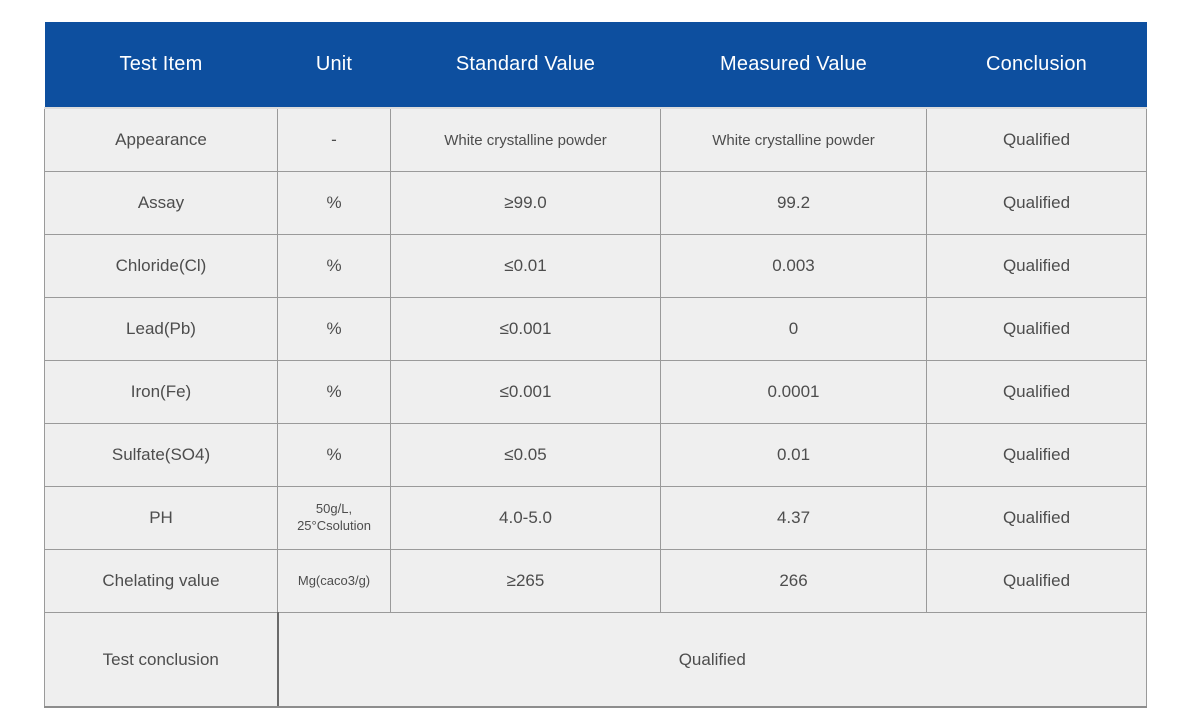  I want to click on column-header-conclusion: Conclusion, so click(1036, 65).